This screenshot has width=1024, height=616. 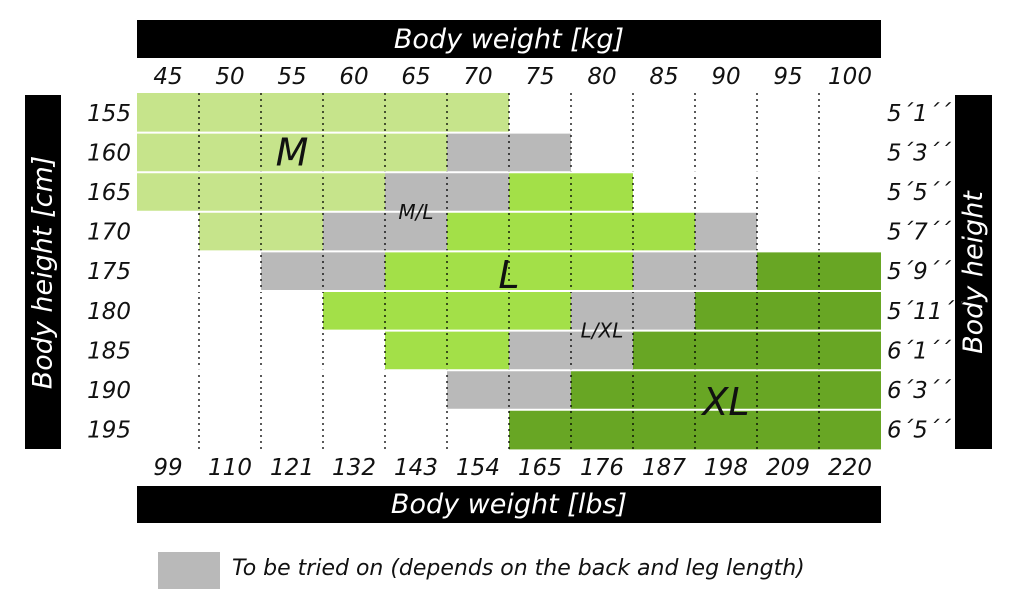 What do you see at coordinates (416, 271) in the screenshot?
I see `cell-l-r4-c4` at bounding box center [416, 271].